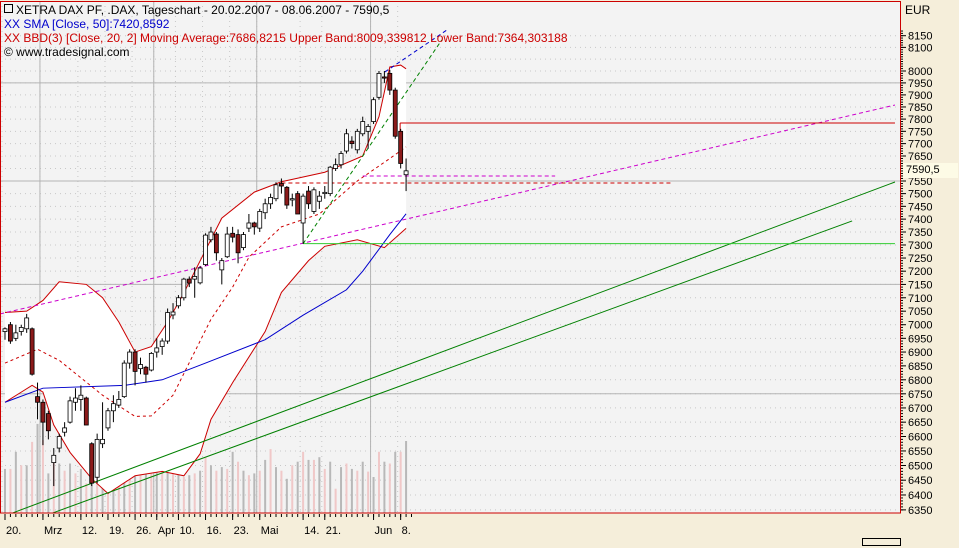 This screenshot has width=959, height=548. I want to click on x-axis-label: Jun, so click(384, 531).